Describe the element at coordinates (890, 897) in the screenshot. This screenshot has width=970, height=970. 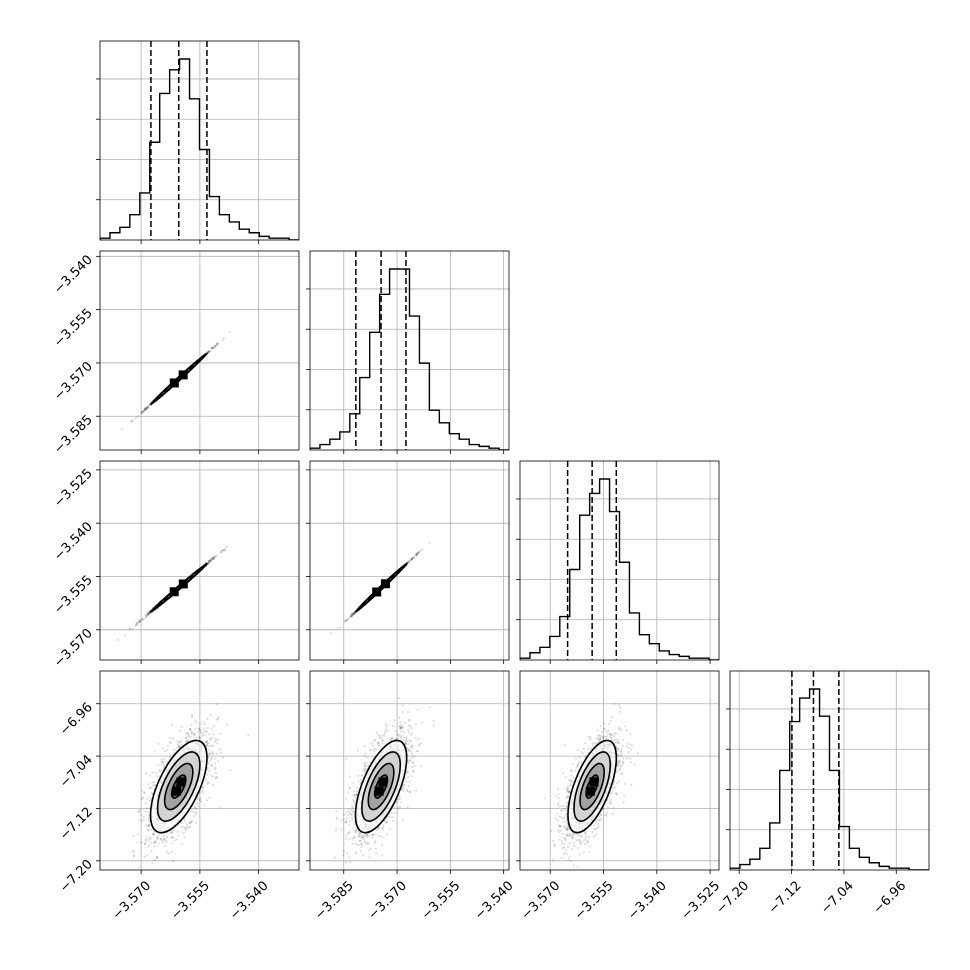
I see `x-tick-label-3-3: −6.96` at that location.